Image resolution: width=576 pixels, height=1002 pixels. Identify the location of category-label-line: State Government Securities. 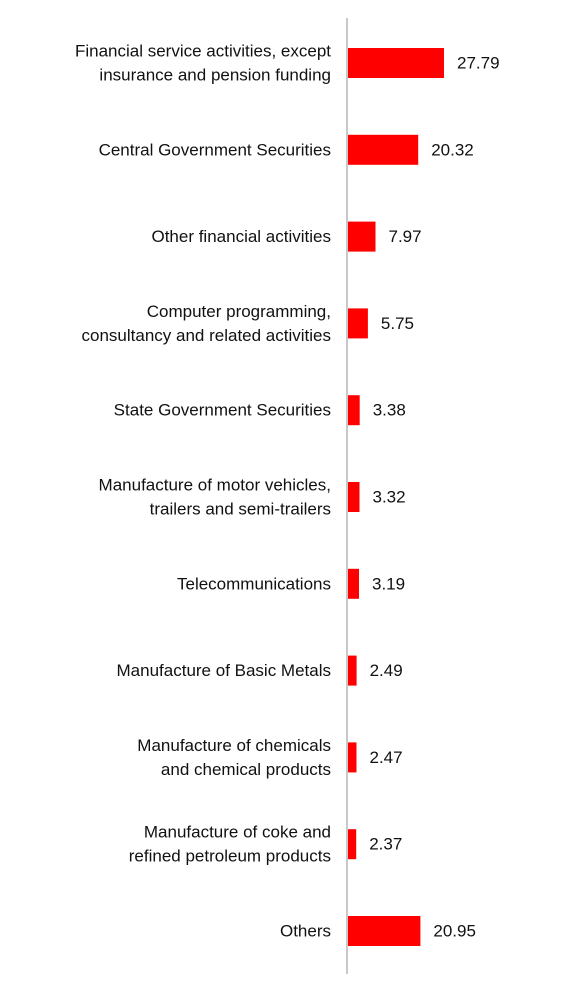
(222, 410).